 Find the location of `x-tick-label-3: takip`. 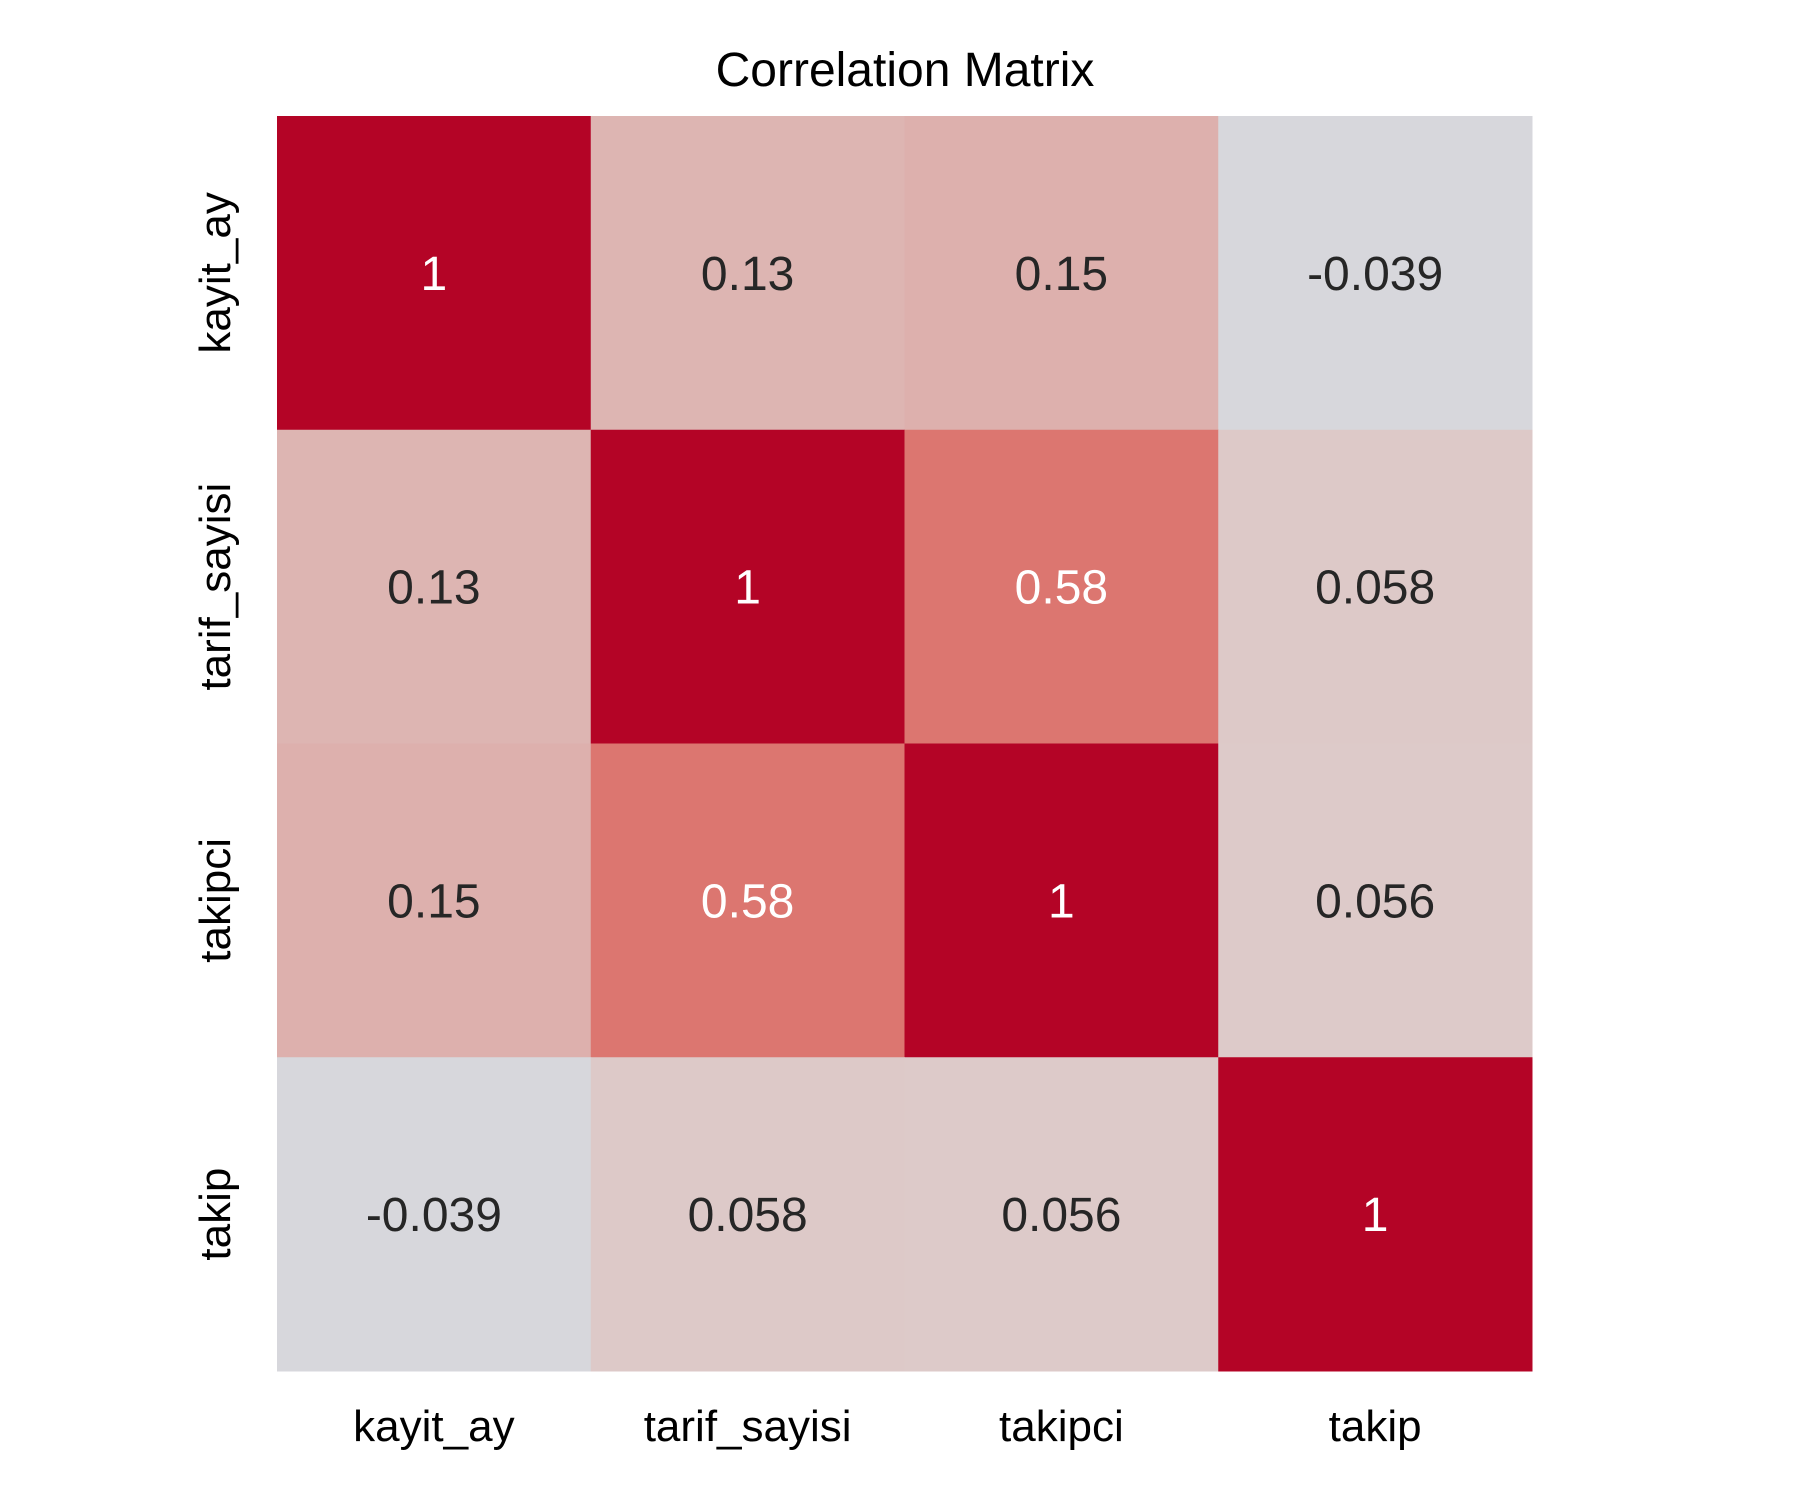

x-tick-label-3: takip is located at coordinates (1375, 1426).